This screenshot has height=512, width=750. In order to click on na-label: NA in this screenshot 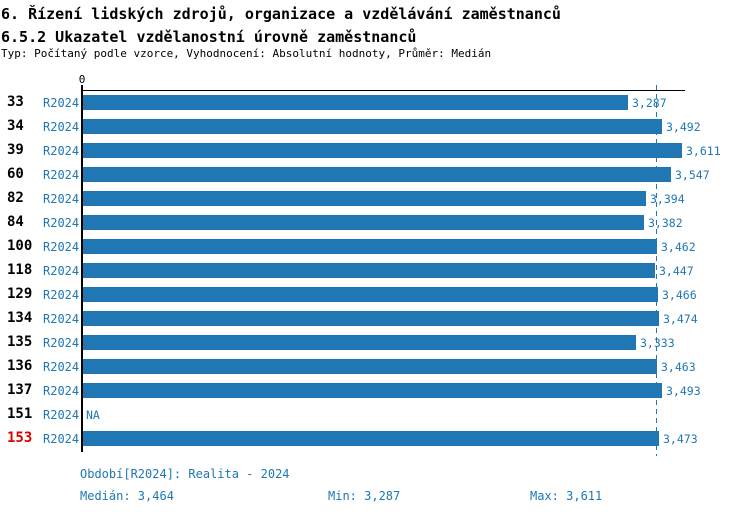, I will do `click(93, 415)`.